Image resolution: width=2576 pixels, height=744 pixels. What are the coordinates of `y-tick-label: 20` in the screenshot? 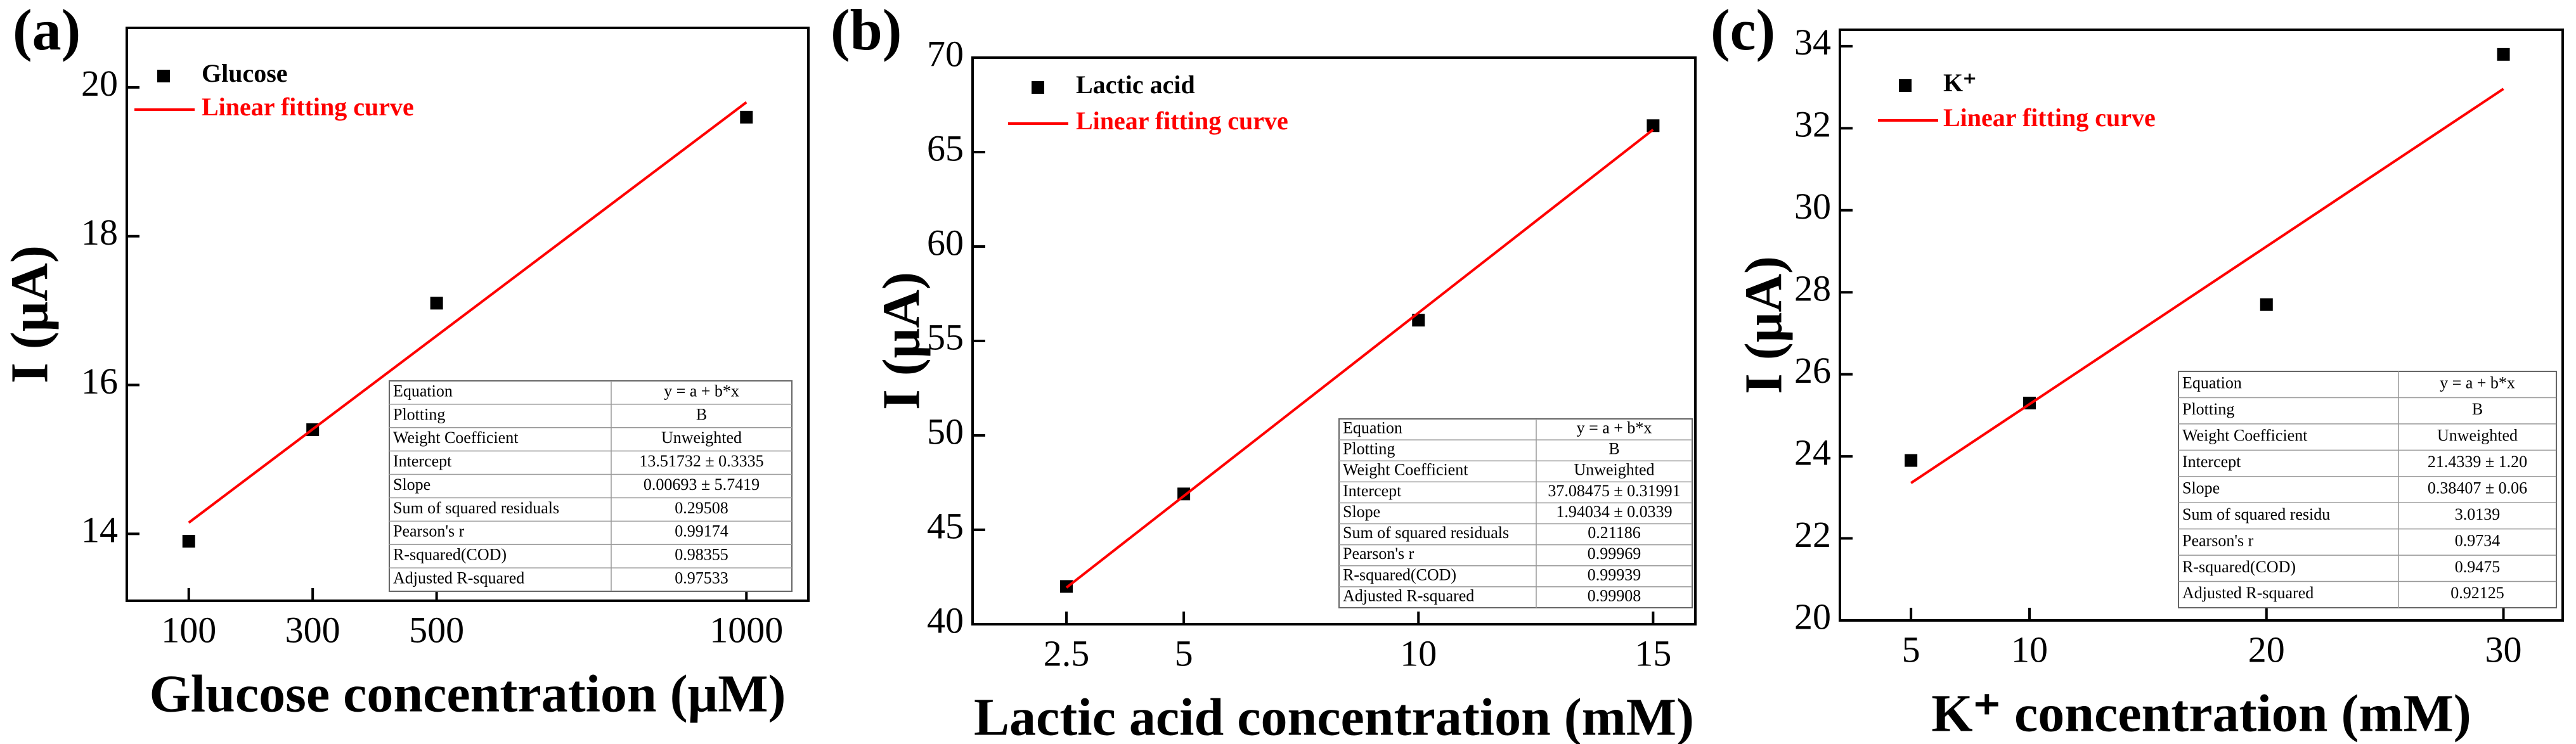 It's located at (99, 83).